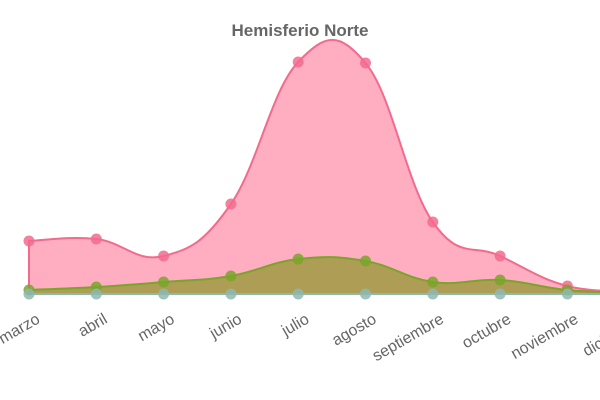 This screenshot has width=600, height=400. What do you see at coordinates (544, 337) in the screenshot?
I see `x-tick-label: noviembre` at bounding box center [544, 337].